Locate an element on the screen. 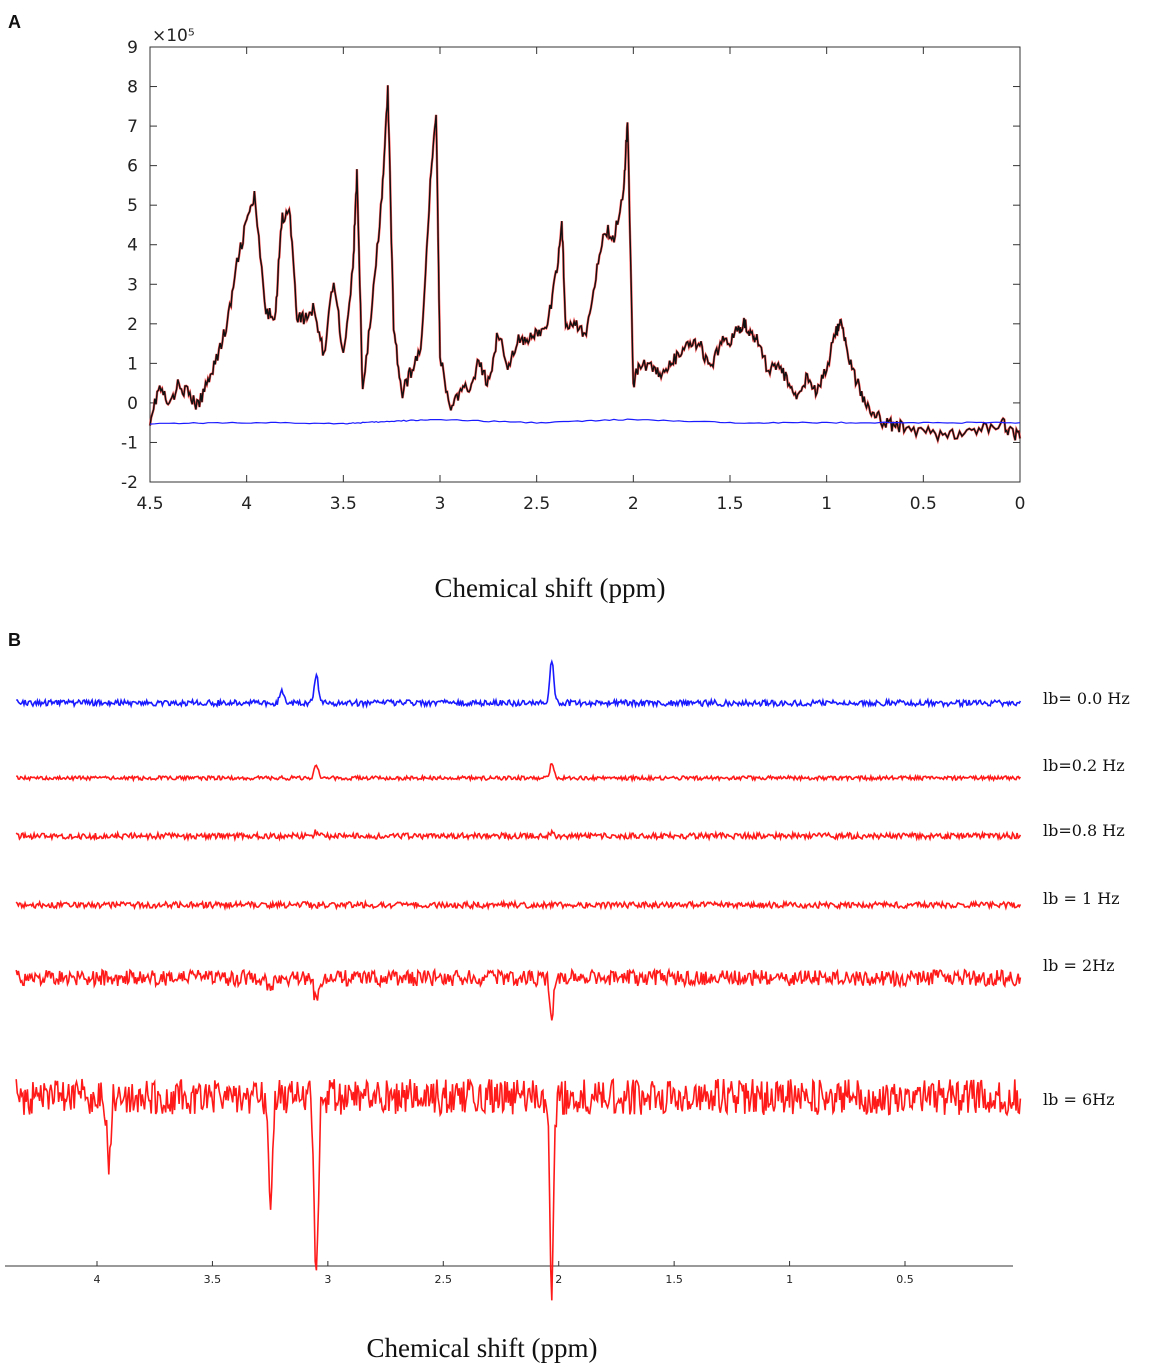 This screenshot has height=1371, width=1170. chart-b-xlabel: Chemical shift (ppm) is located at coordinates (482, 1348).